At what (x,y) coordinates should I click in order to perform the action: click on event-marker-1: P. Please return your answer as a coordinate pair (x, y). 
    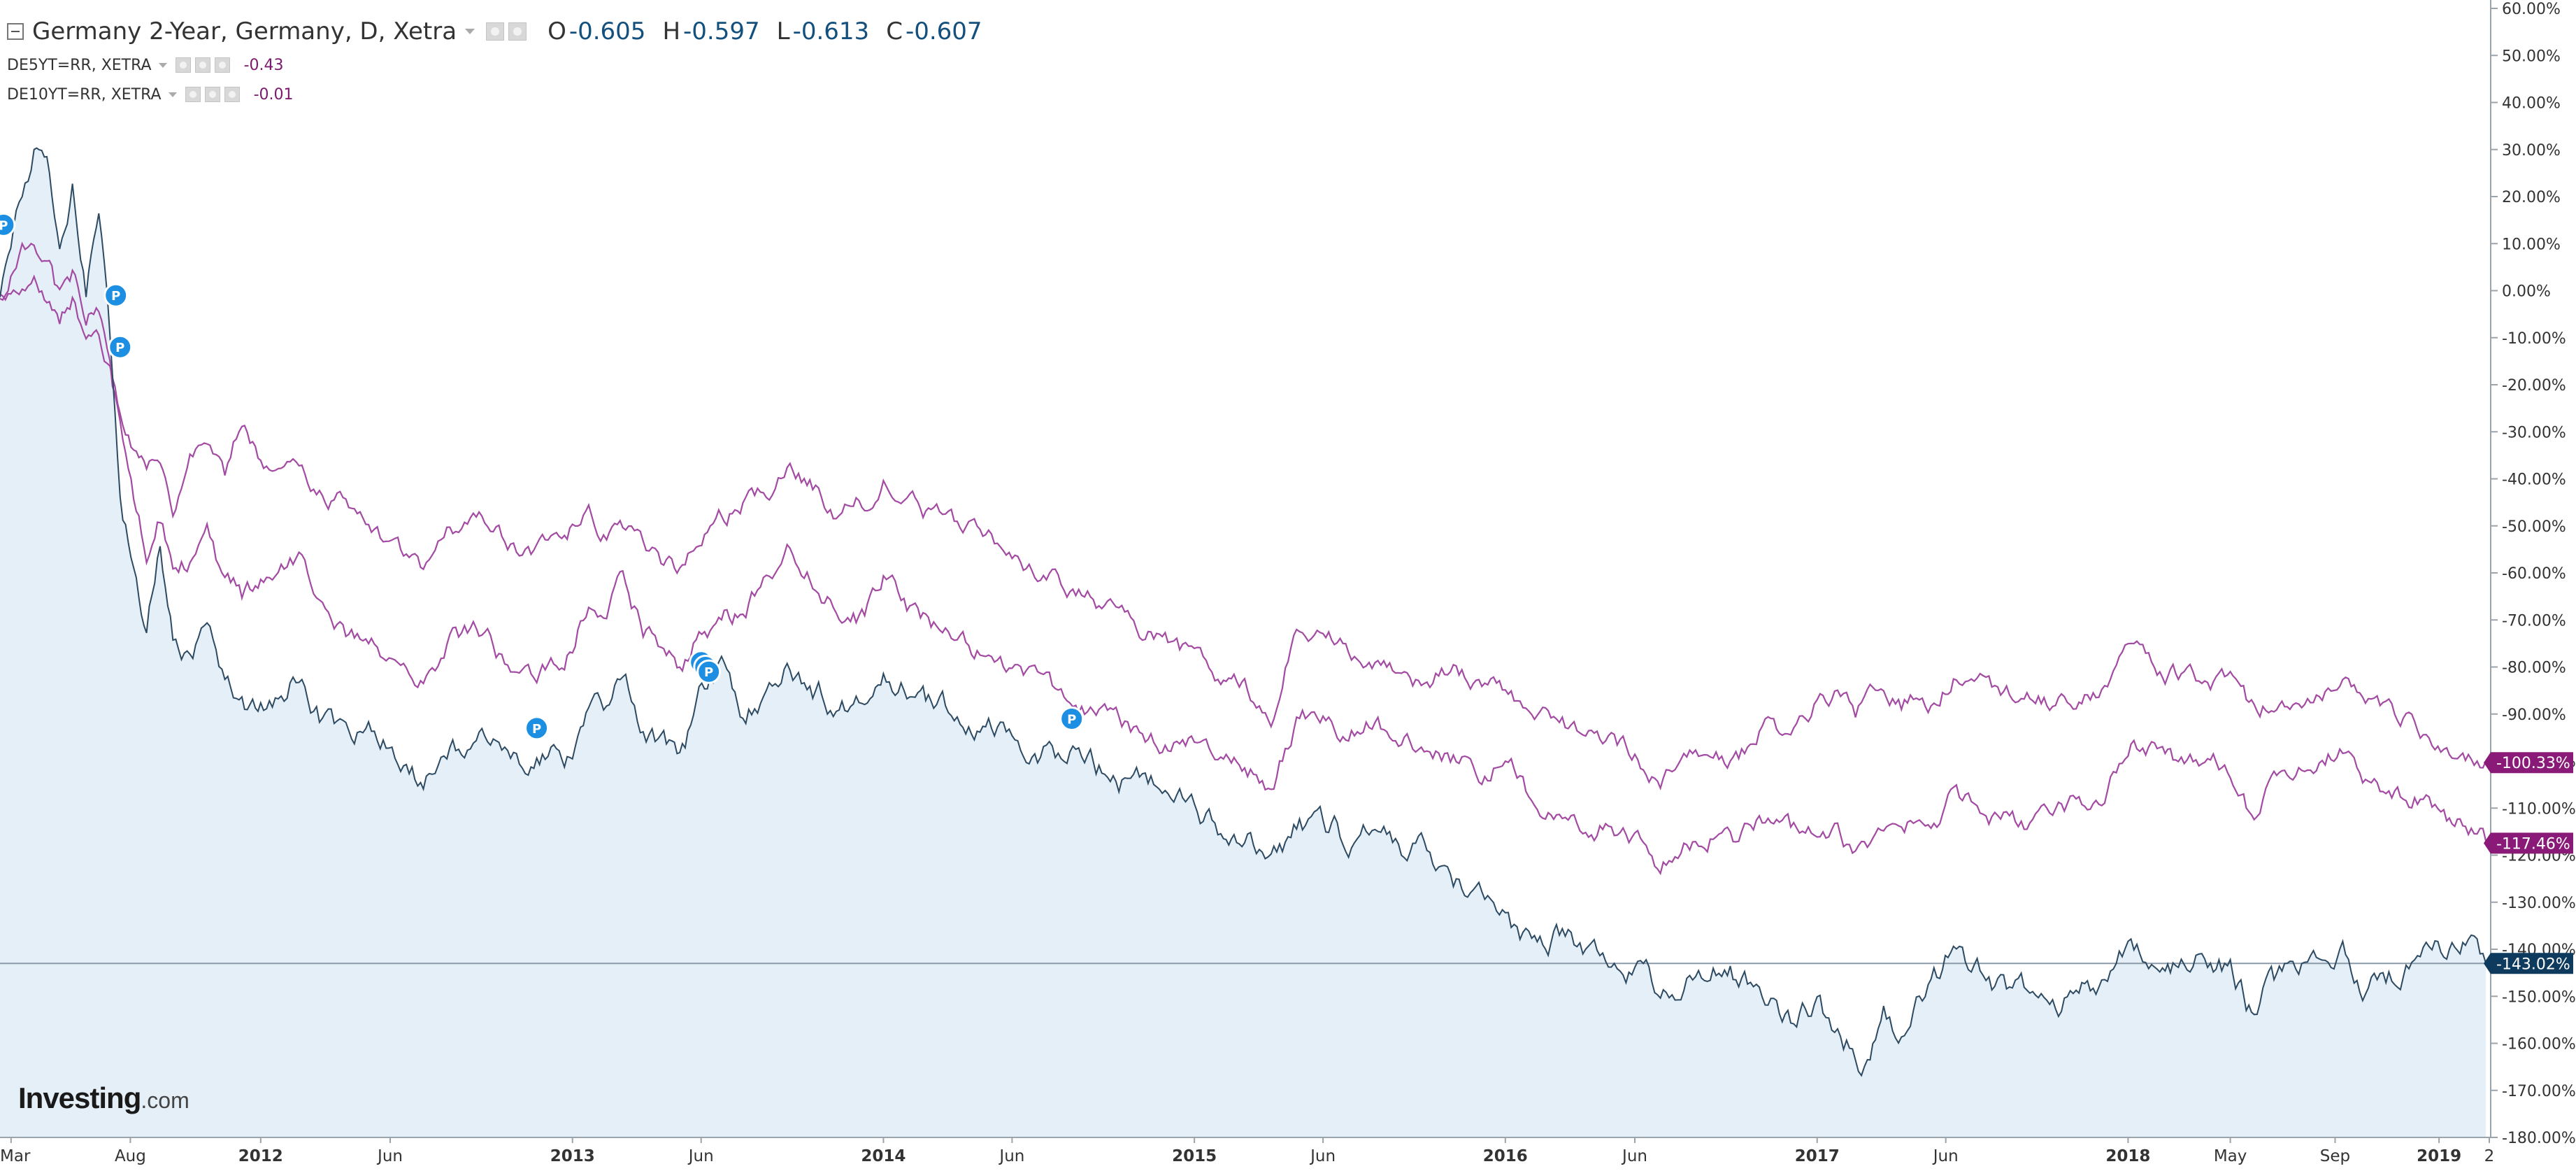
    Looking at the image, I should click on (116, 295).